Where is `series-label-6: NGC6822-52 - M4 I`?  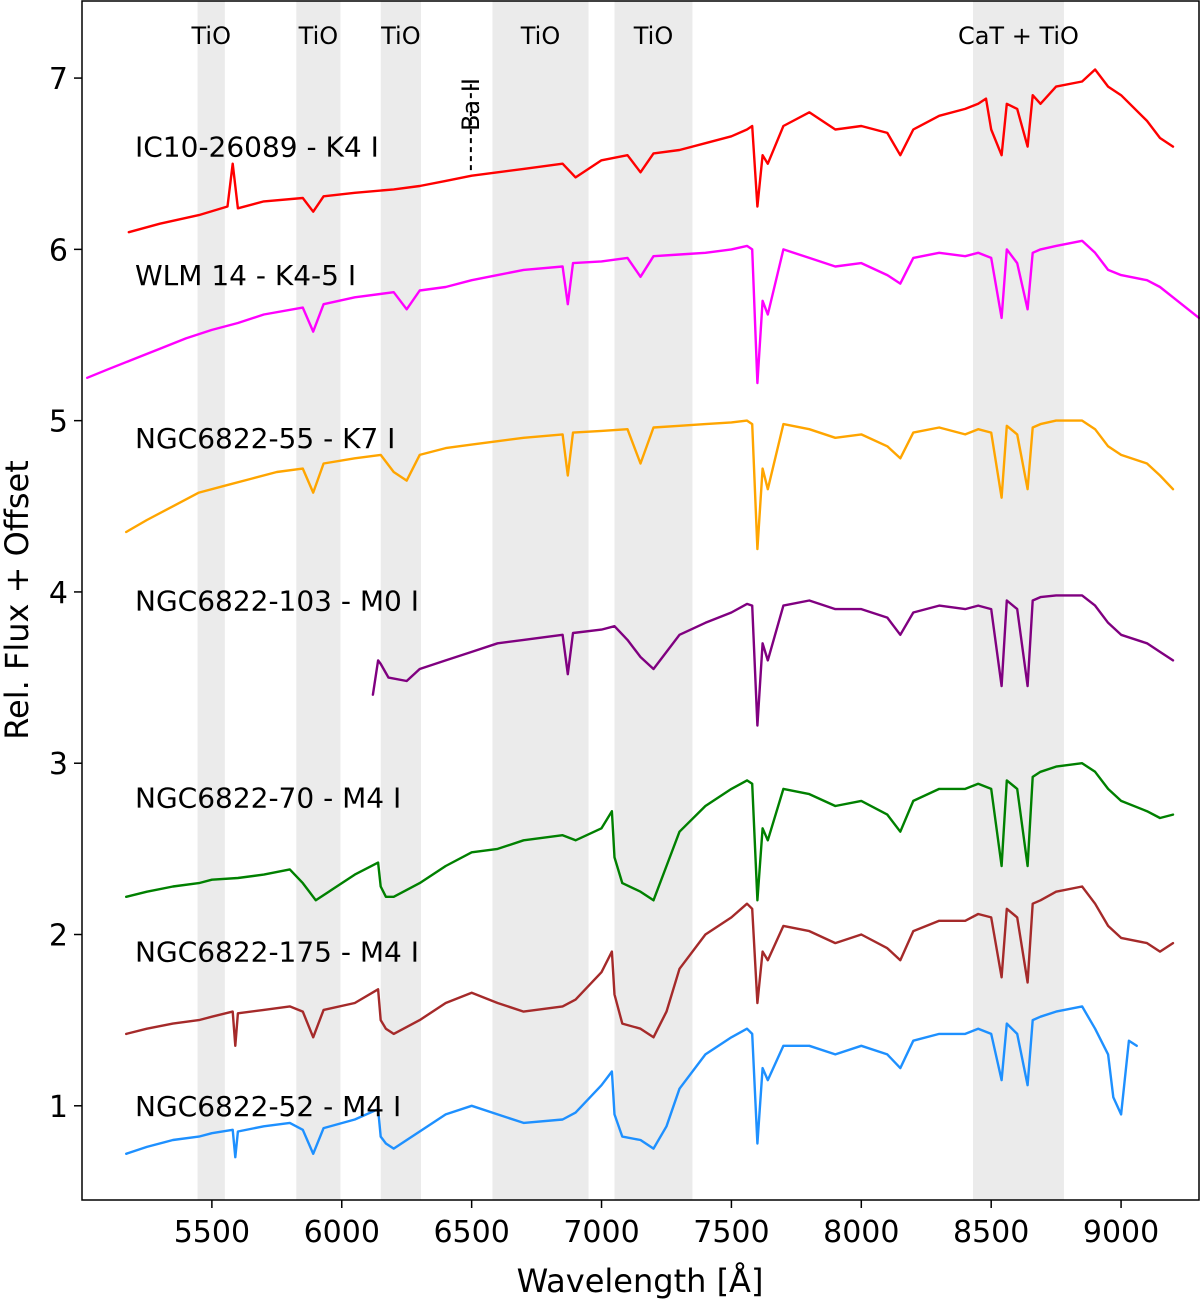
series-label-6: NGC6822-52 - M4 I is located at coordinates (268, 1106).